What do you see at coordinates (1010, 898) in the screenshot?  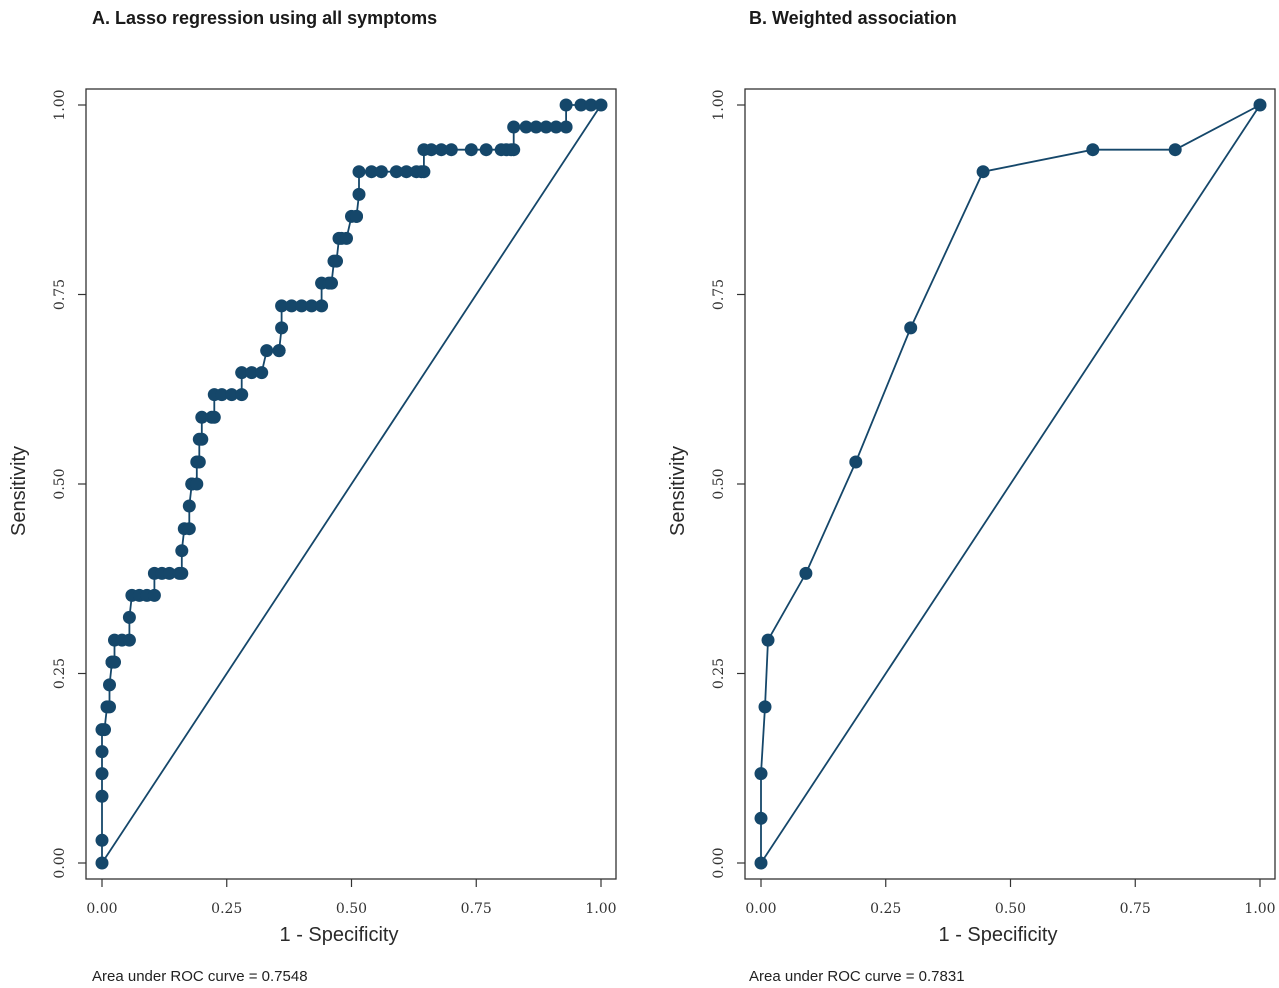 I see `panel-b-x-axis: 0.00 0.25 0.50 0.75 1.00` at bounding box center [1010, 898].